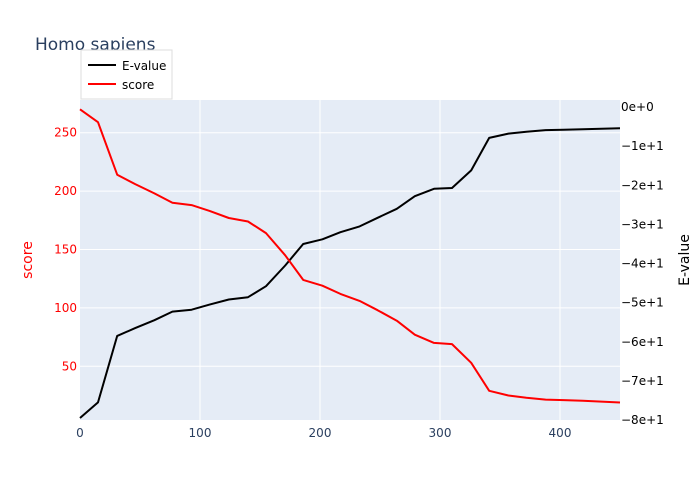 Image resolution: width=700 pixels, height=500 pixels. What do you see at coordinates (144, 66) in the screenshot?
I see `legend-label-evalue: E-value` at bounding box center [144, 66].